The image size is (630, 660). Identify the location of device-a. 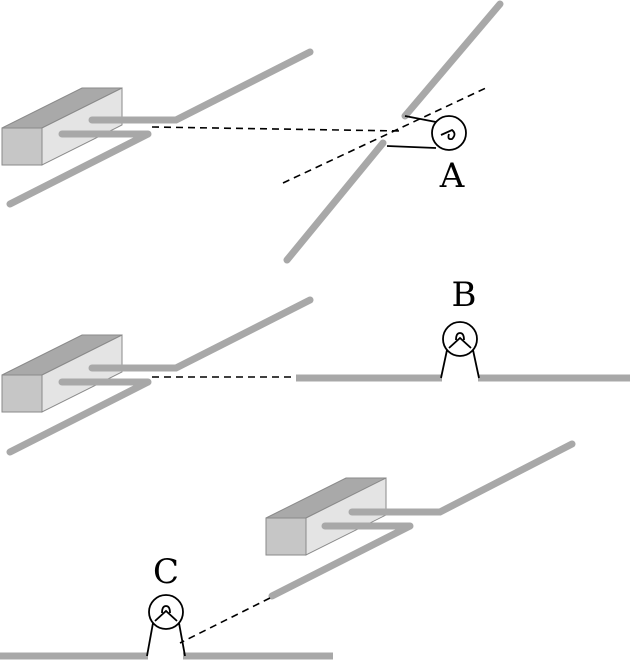
(426, 133).